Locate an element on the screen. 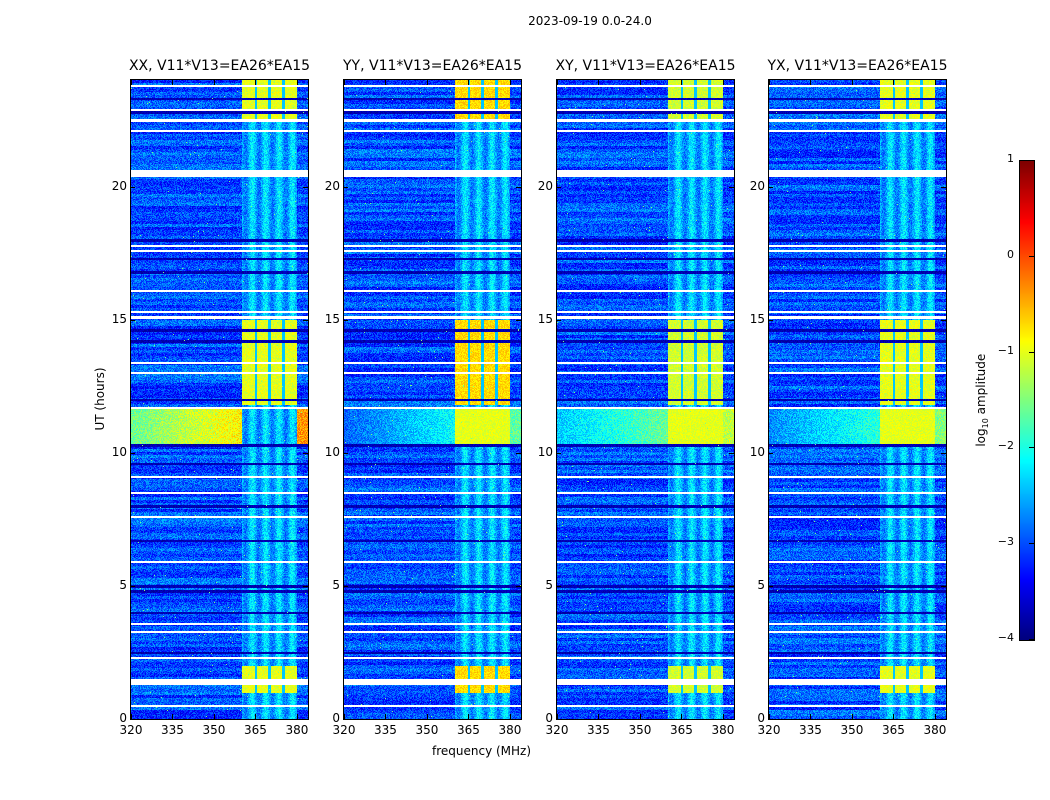 The image size is (1050, 800). y-tick-label: 15 is located at coordinates (332, 318).